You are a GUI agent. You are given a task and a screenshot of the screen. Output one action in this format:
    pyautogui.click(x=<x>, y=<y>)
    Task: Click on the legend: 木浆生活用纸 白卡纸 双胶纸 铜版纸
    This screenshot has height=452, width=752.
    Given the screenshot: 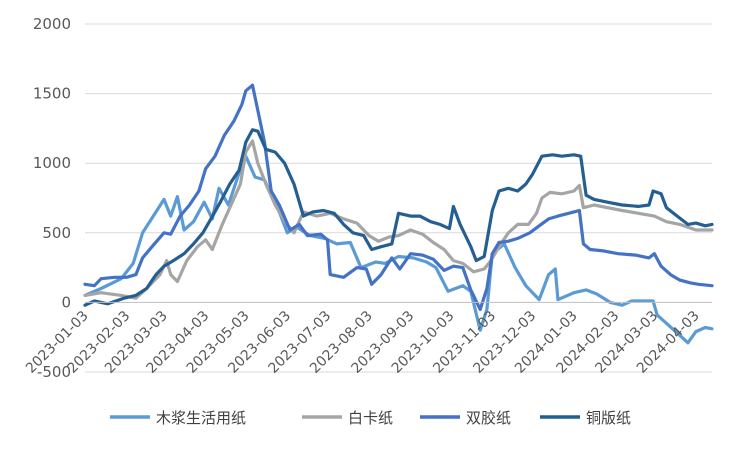 What is the action you would take?
    pyautogui.click(x=370, y=418)
    